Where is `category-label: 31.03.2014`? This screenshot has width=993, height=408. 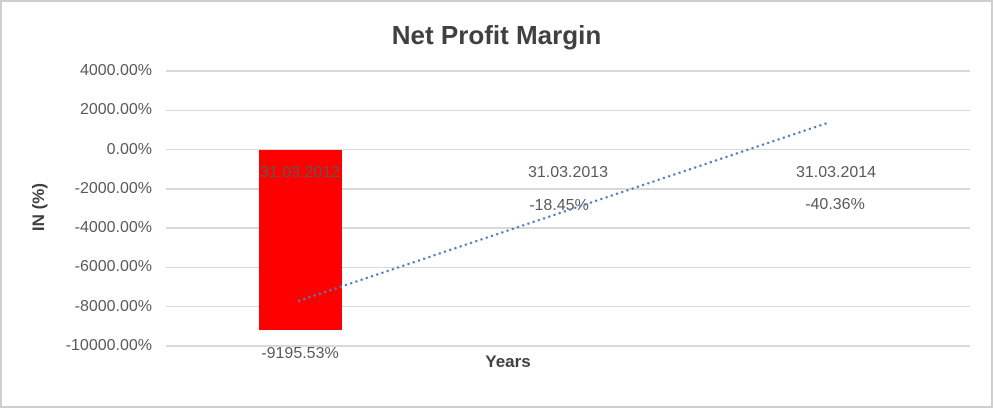 category-label: 31.03.2014 is located at coordinates (836, 172).